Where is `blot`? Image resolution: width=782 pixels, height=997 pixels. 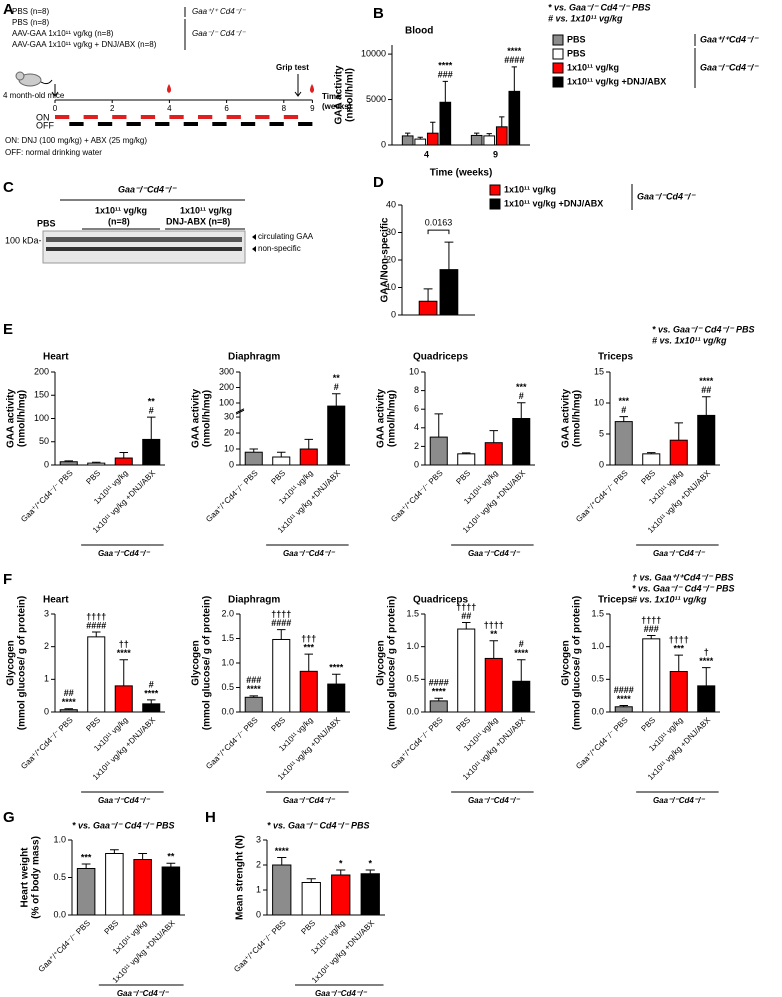 blot is located at coordinates (144, 247).